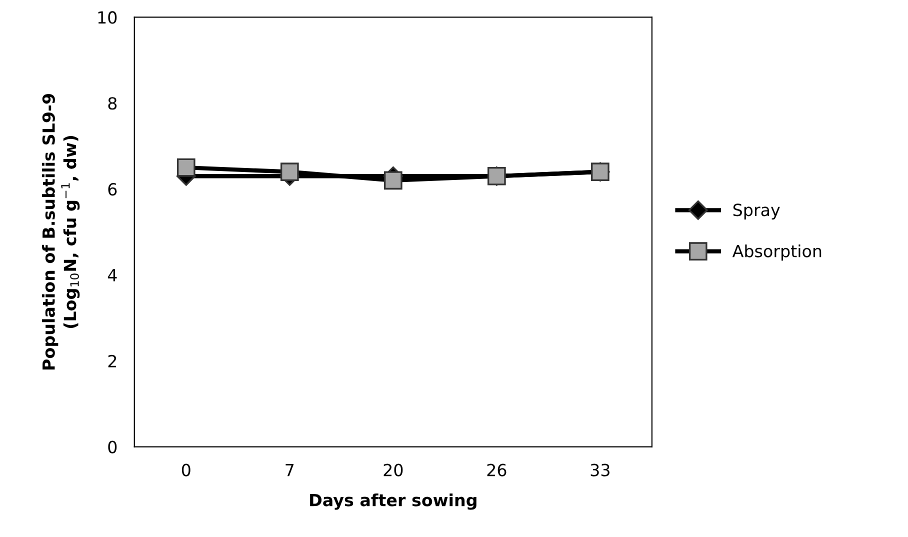 The width and height of the screenshot is (908, 537). I want to click on x-tick-label: 7, so click(290, 470).